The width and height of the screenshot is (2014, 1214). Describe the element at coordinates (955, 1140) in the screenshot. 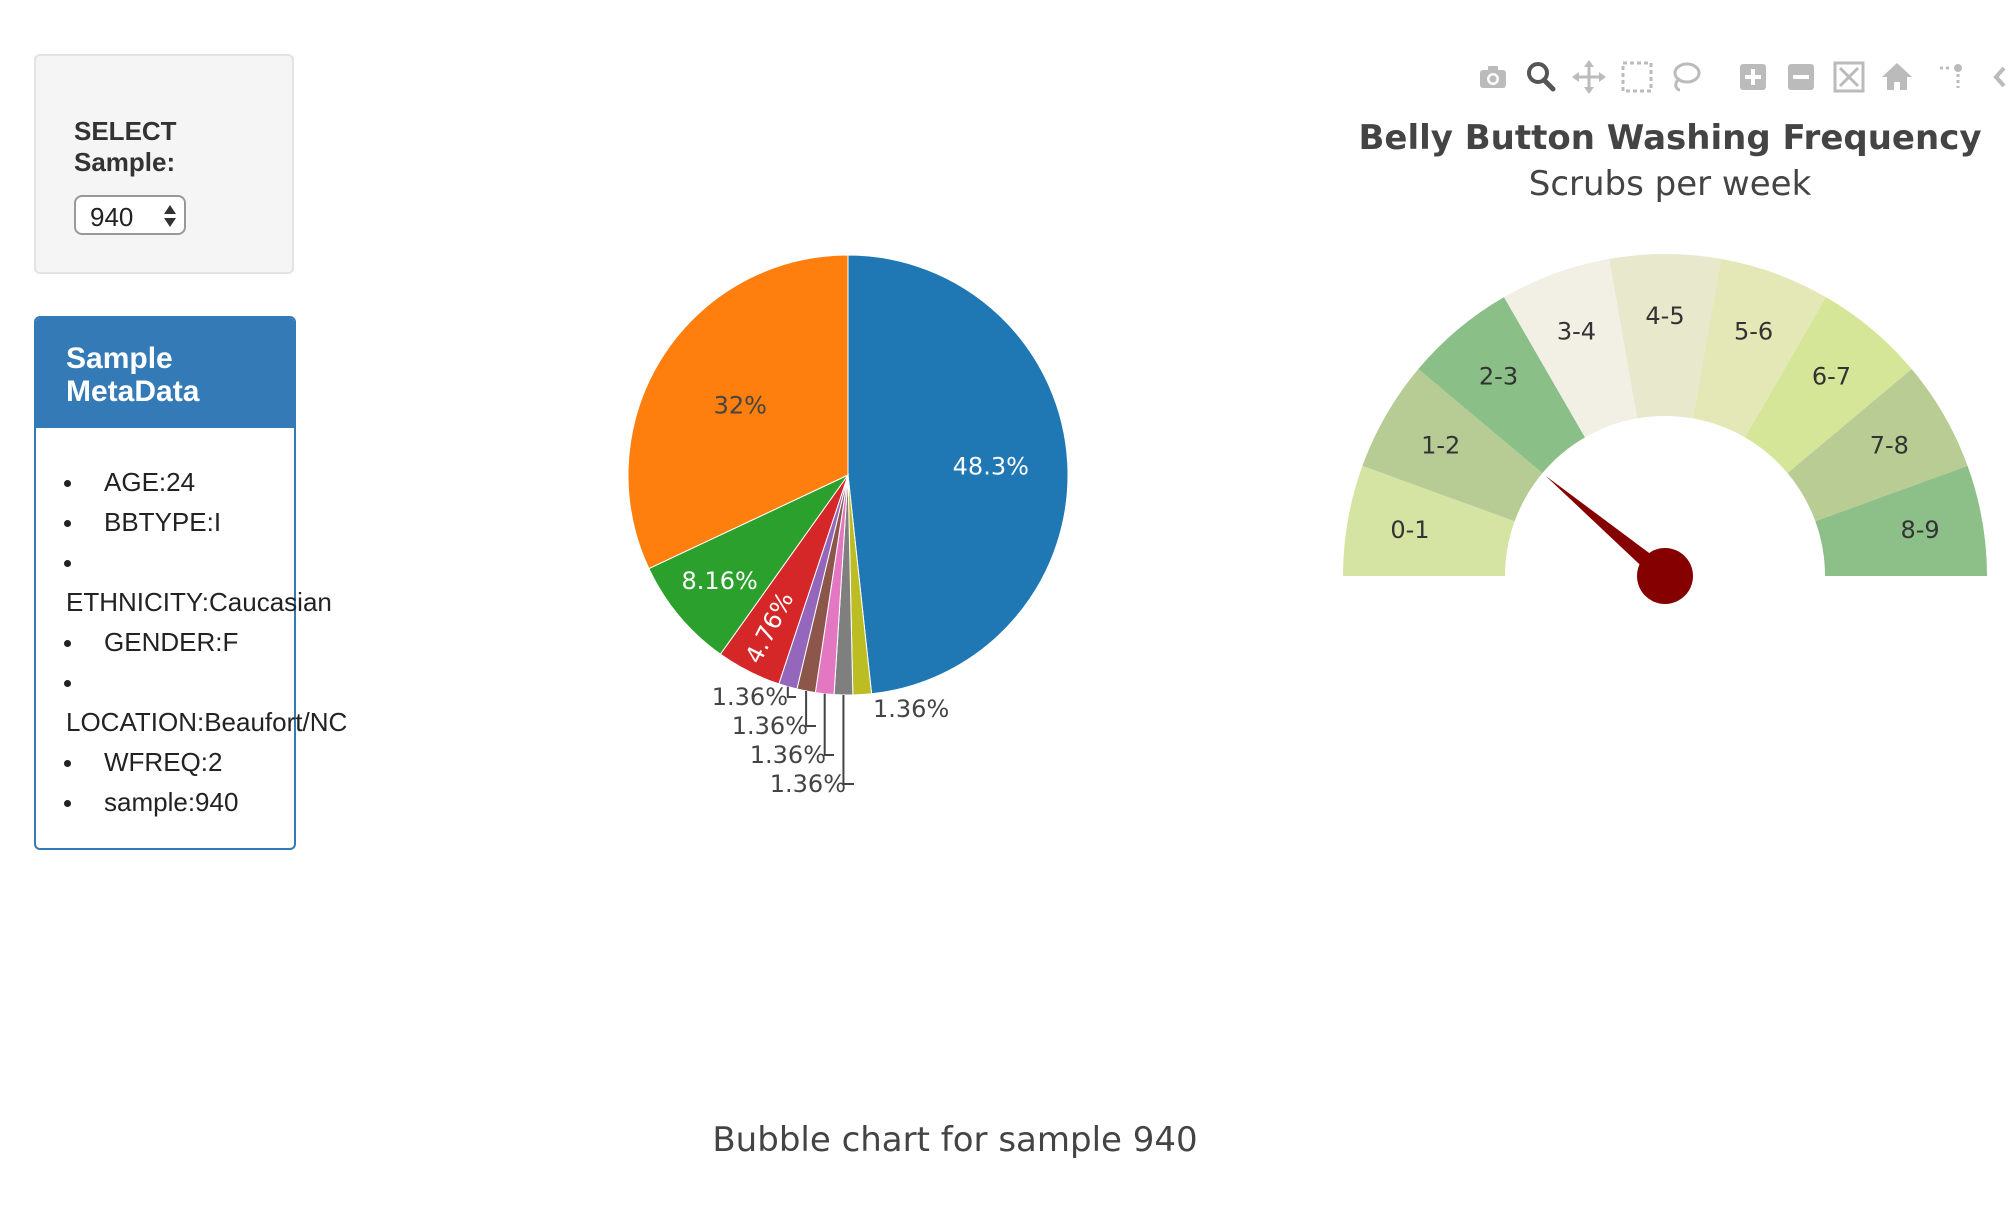

I see `bubble-chart-title: Bubble chart for sample 940` at that location.